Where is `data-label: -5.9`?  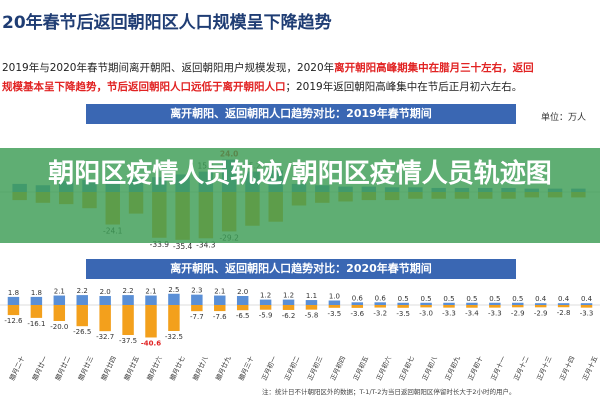
data-label: -5.9 is located at coordinates (266, 316).